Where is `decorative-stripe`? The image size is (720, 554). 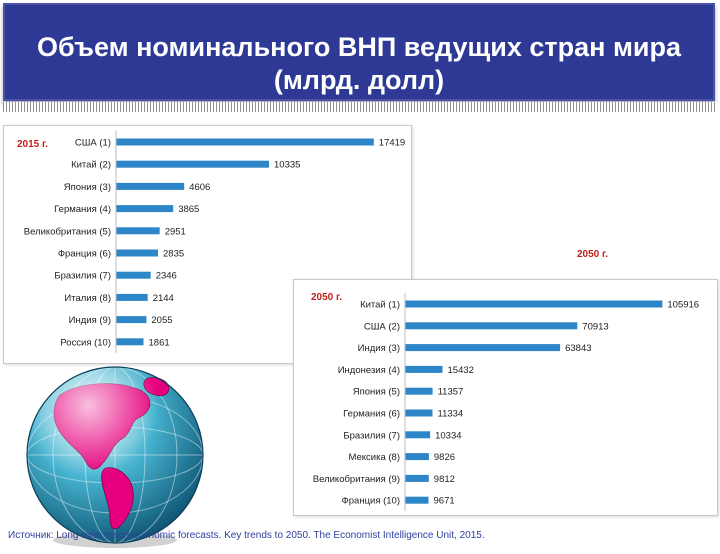
decorative-stripe is located at coordinates (360, 107).